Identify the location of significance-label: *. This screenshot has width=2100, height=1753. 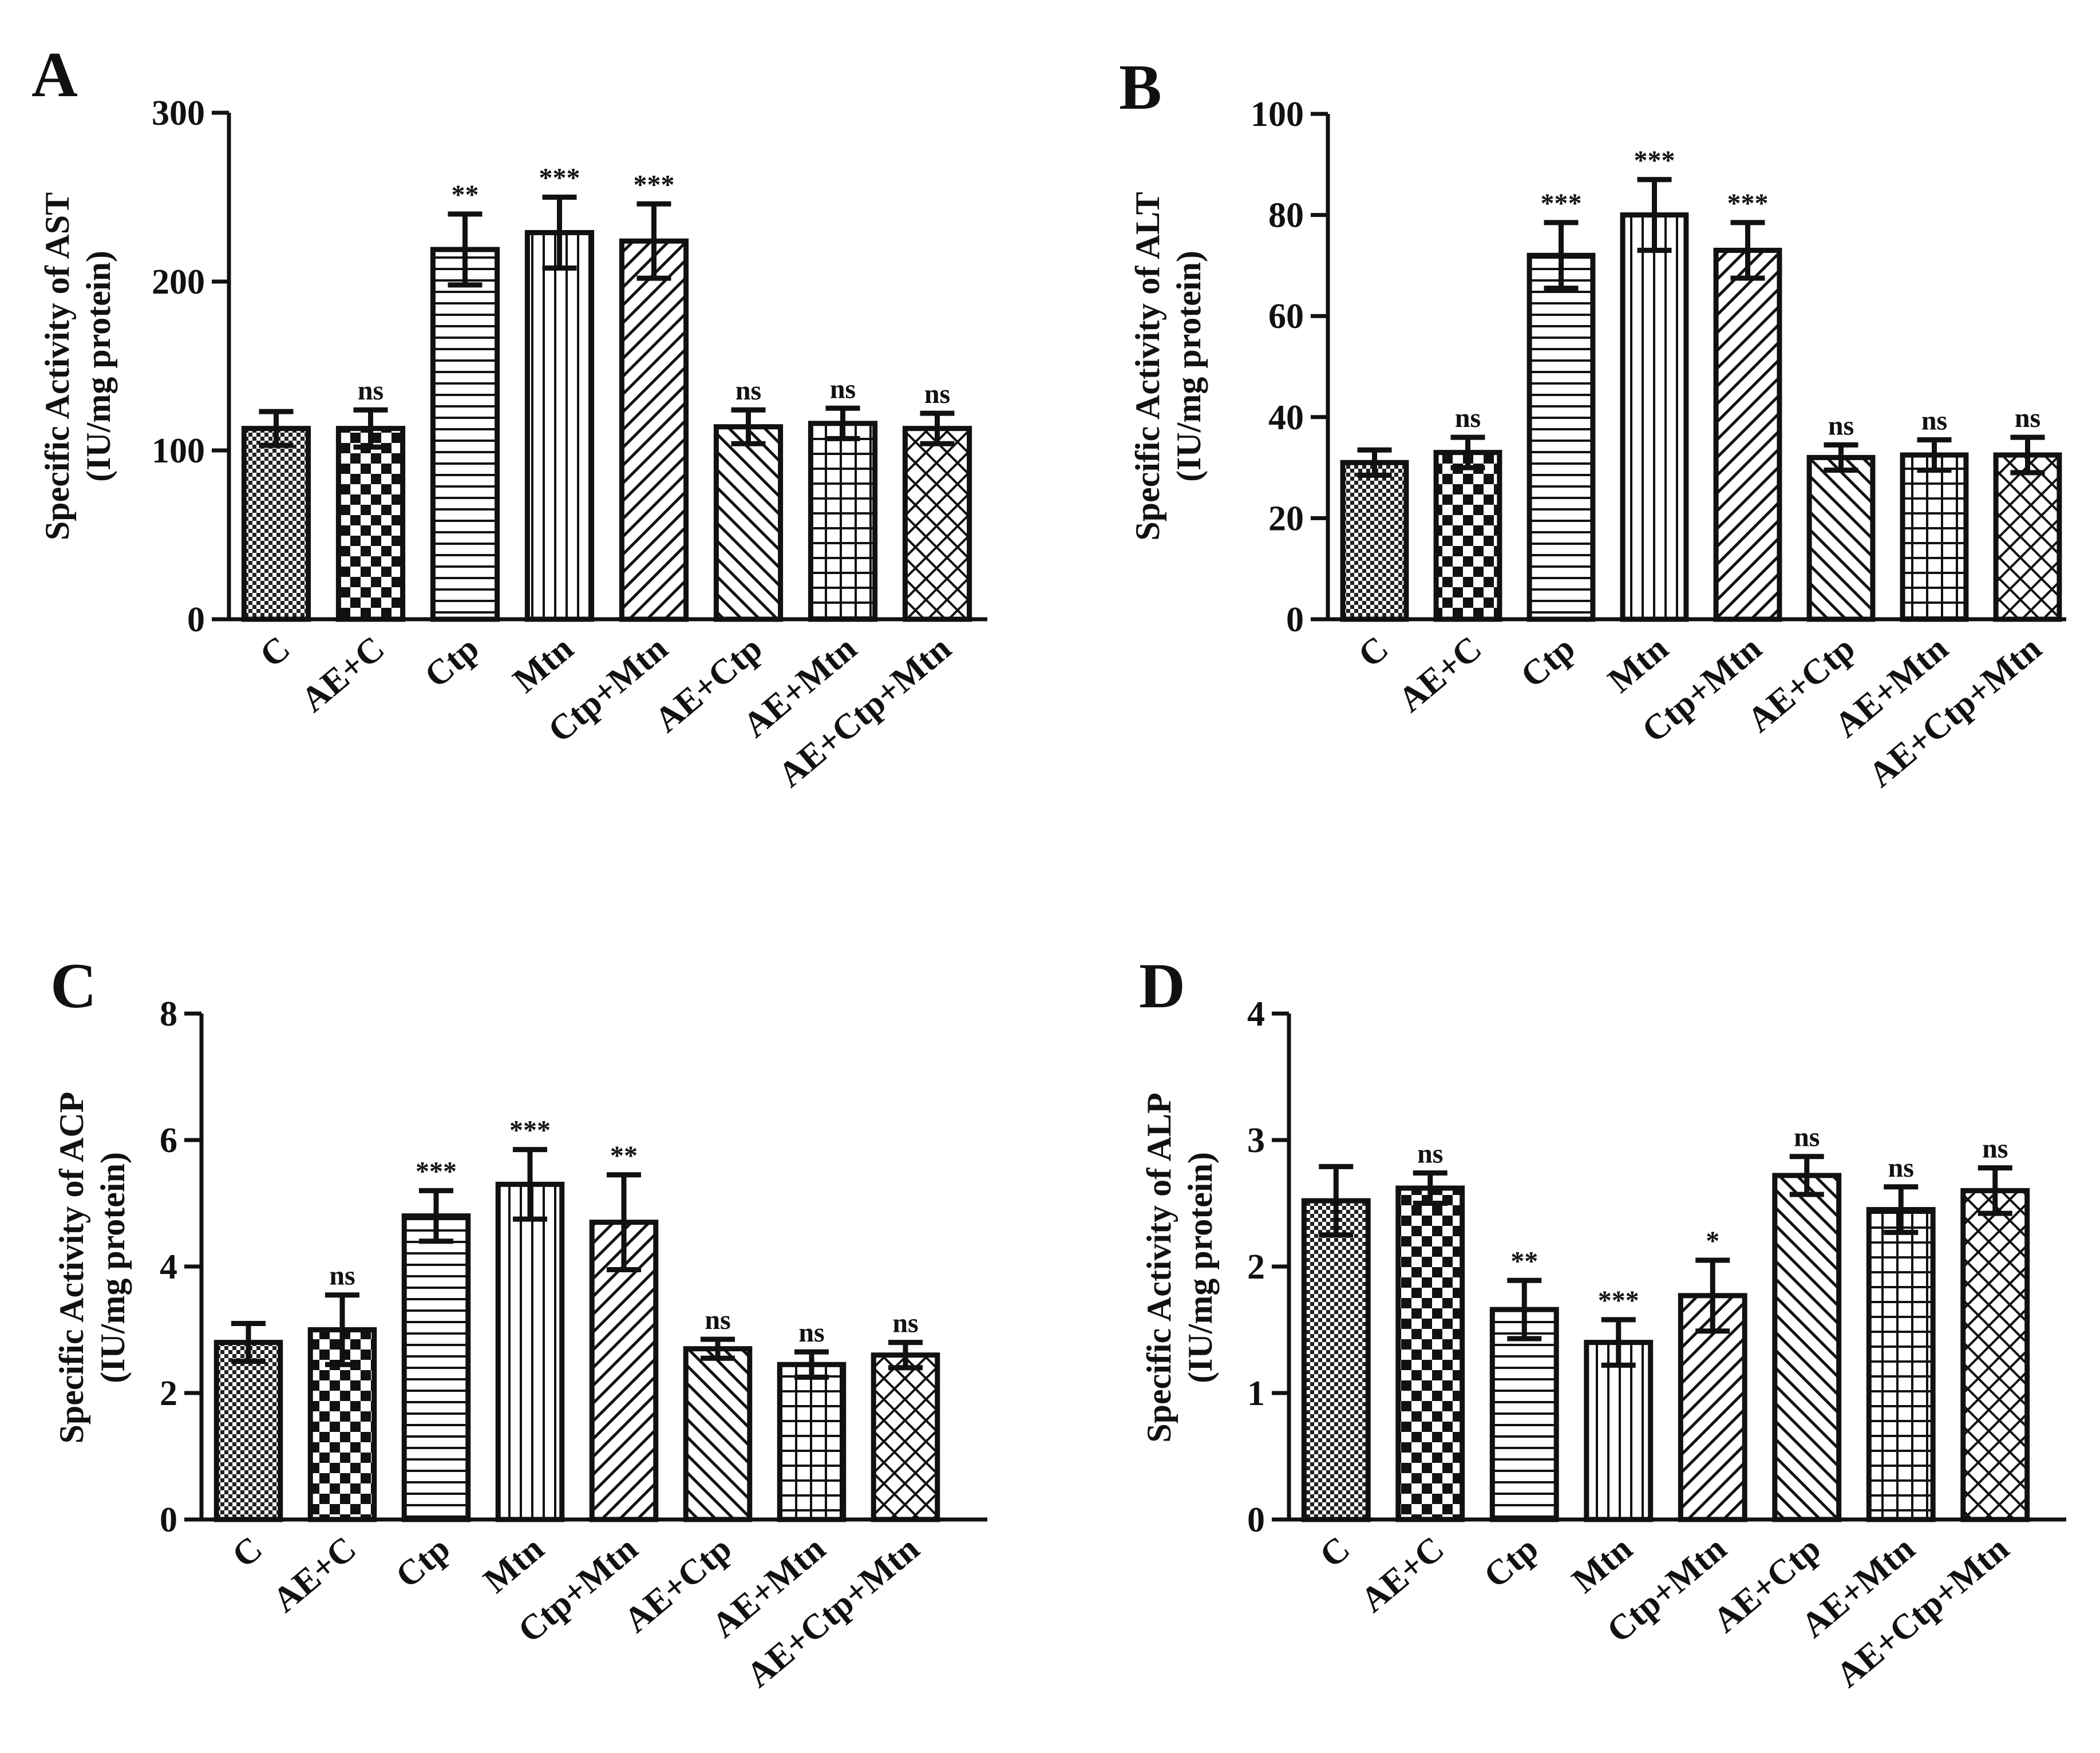
(1712, 1241).